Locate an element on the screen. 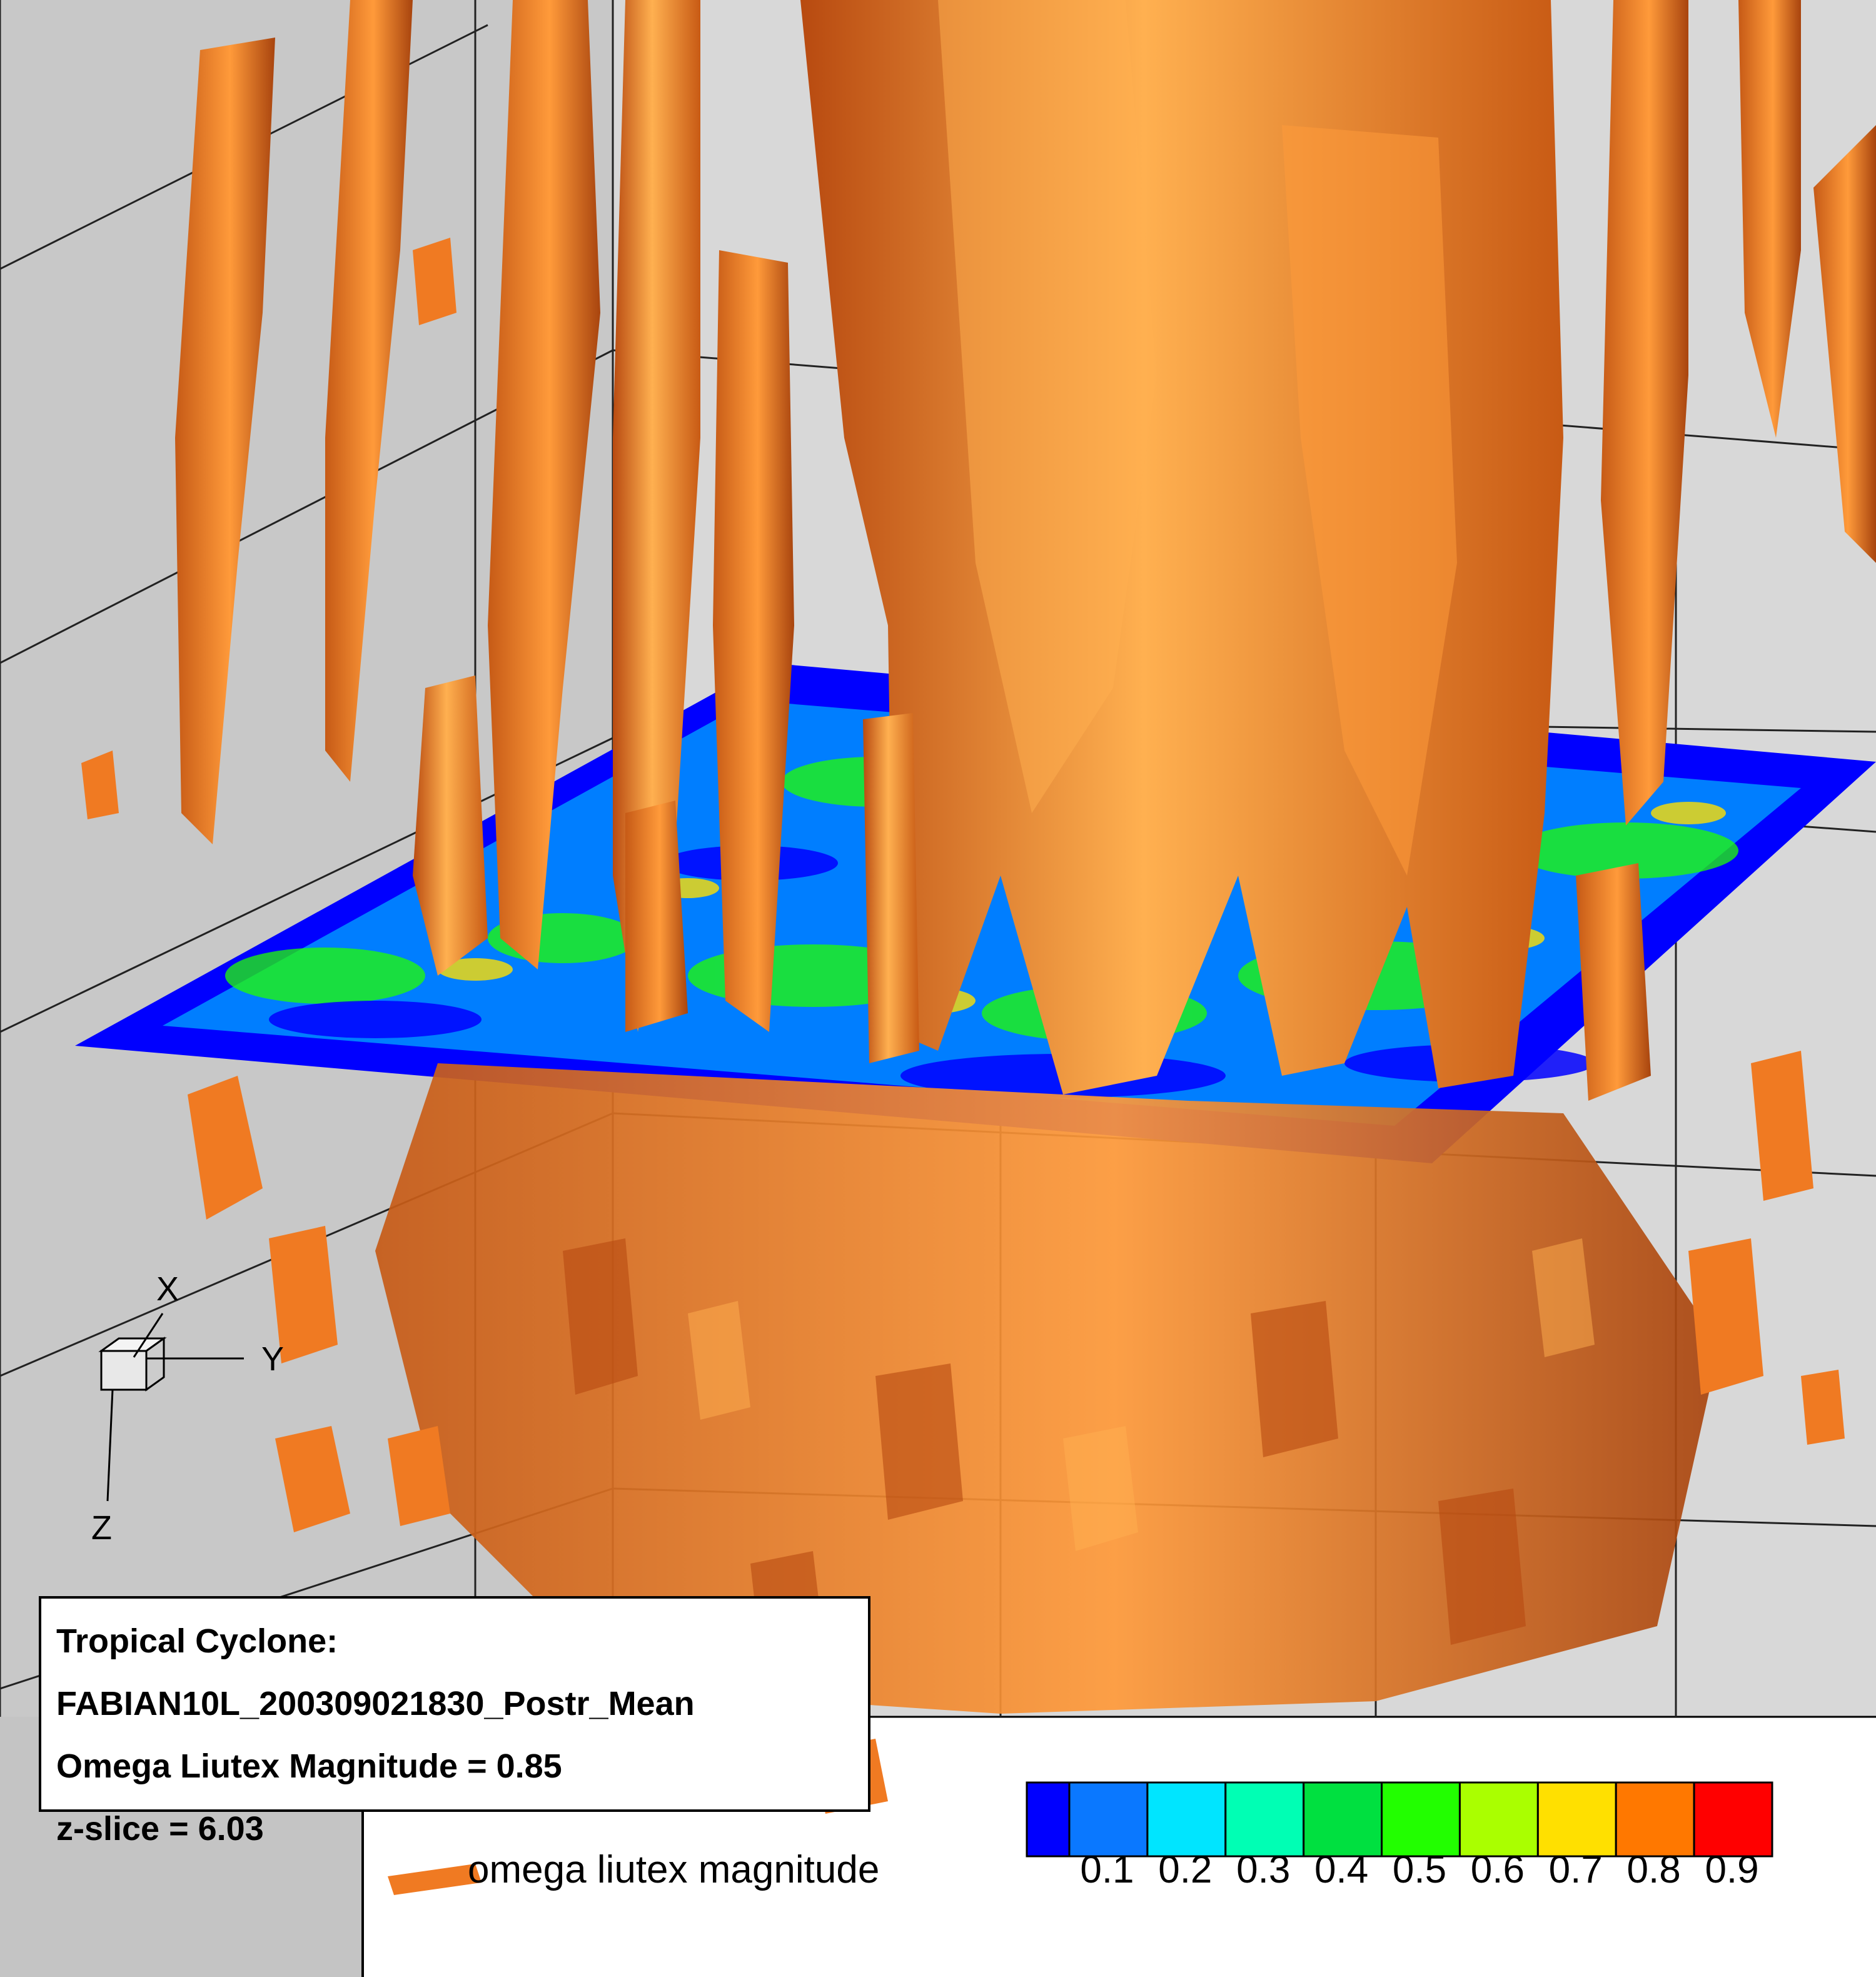 This screenshot has width=1876, height=1977. colorbar is located at coordinates (1399, 1820).